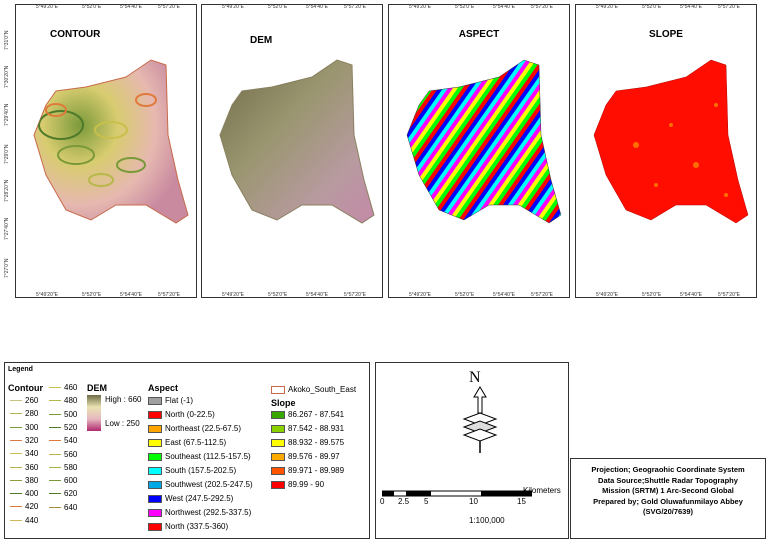  I want to click on dem-high-label: High : 660, so click(123, 399).